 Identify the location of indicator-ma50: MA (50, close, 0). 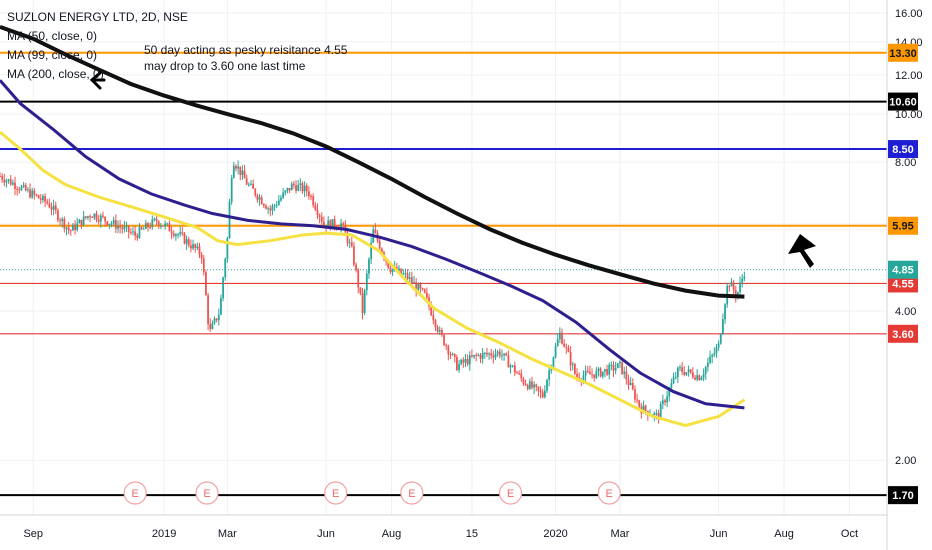
(52, 36).